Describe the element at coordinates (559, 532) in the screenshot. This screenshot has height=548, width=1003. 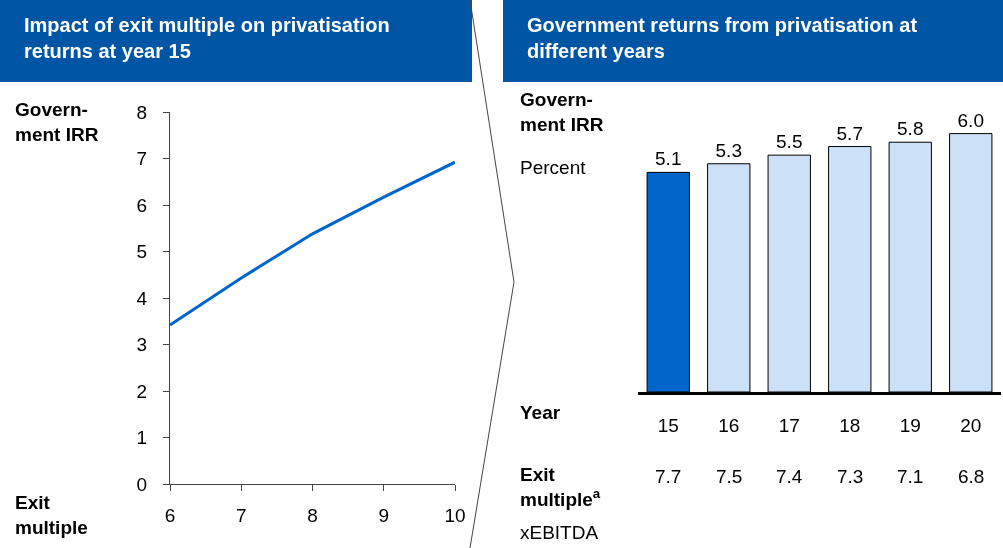
I see `text: xEBITDA` at that location.